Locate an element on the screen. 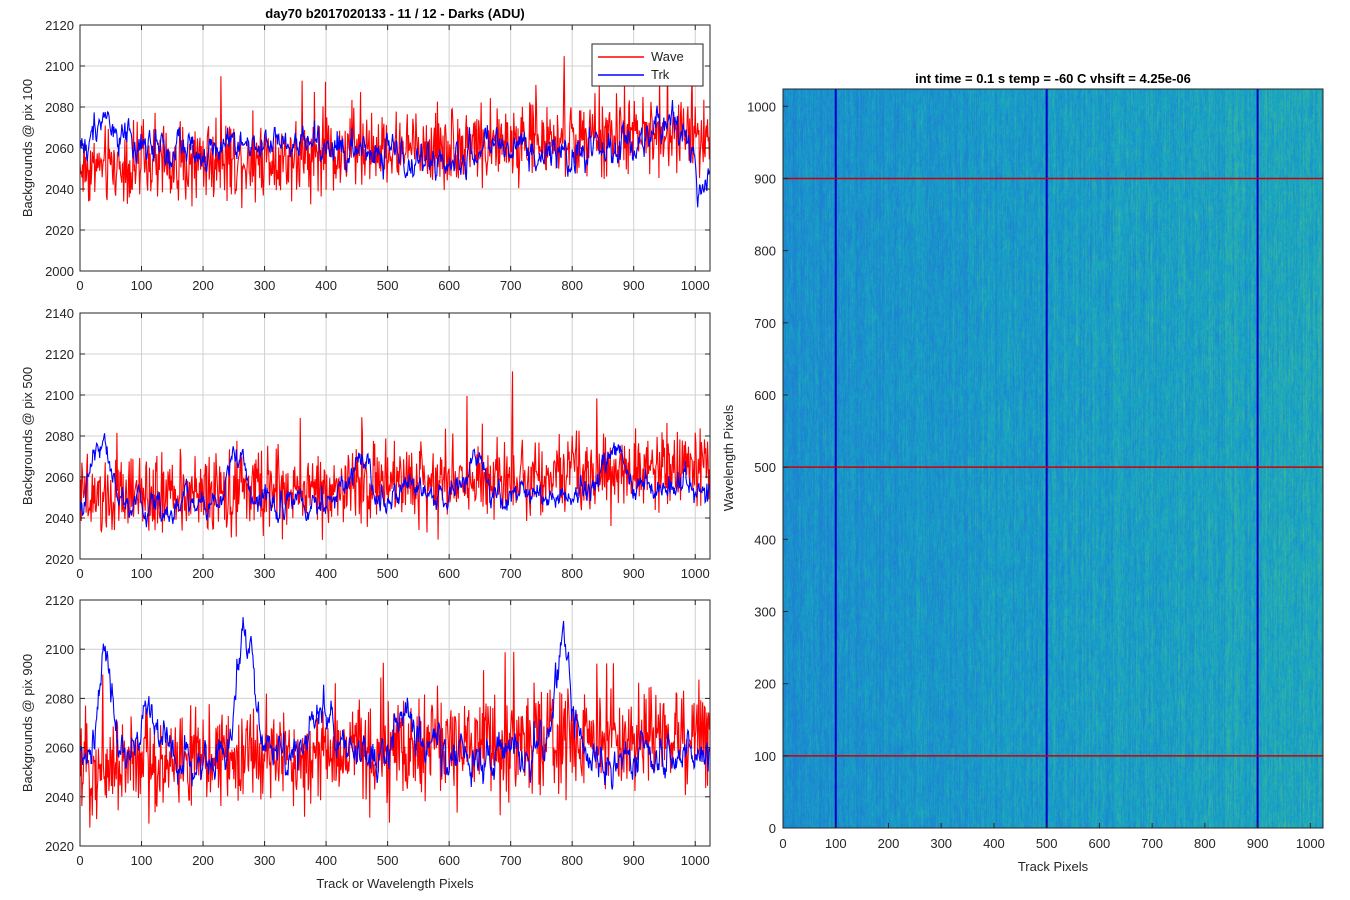 This screenshot has height=900, width=1350. legend-entry-wave: Wave is located at coordinates (667, 56).